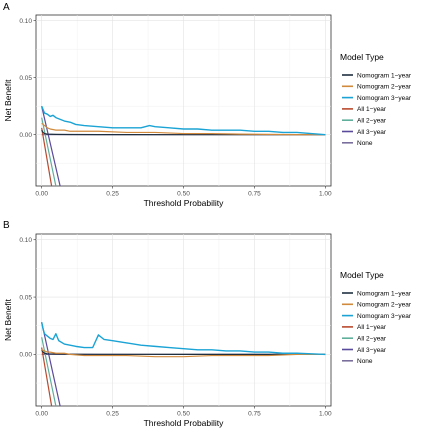 Image resolution: width=435 pixels, height=440 pixels. I want to click on panel-label: A, so click(6, 7).